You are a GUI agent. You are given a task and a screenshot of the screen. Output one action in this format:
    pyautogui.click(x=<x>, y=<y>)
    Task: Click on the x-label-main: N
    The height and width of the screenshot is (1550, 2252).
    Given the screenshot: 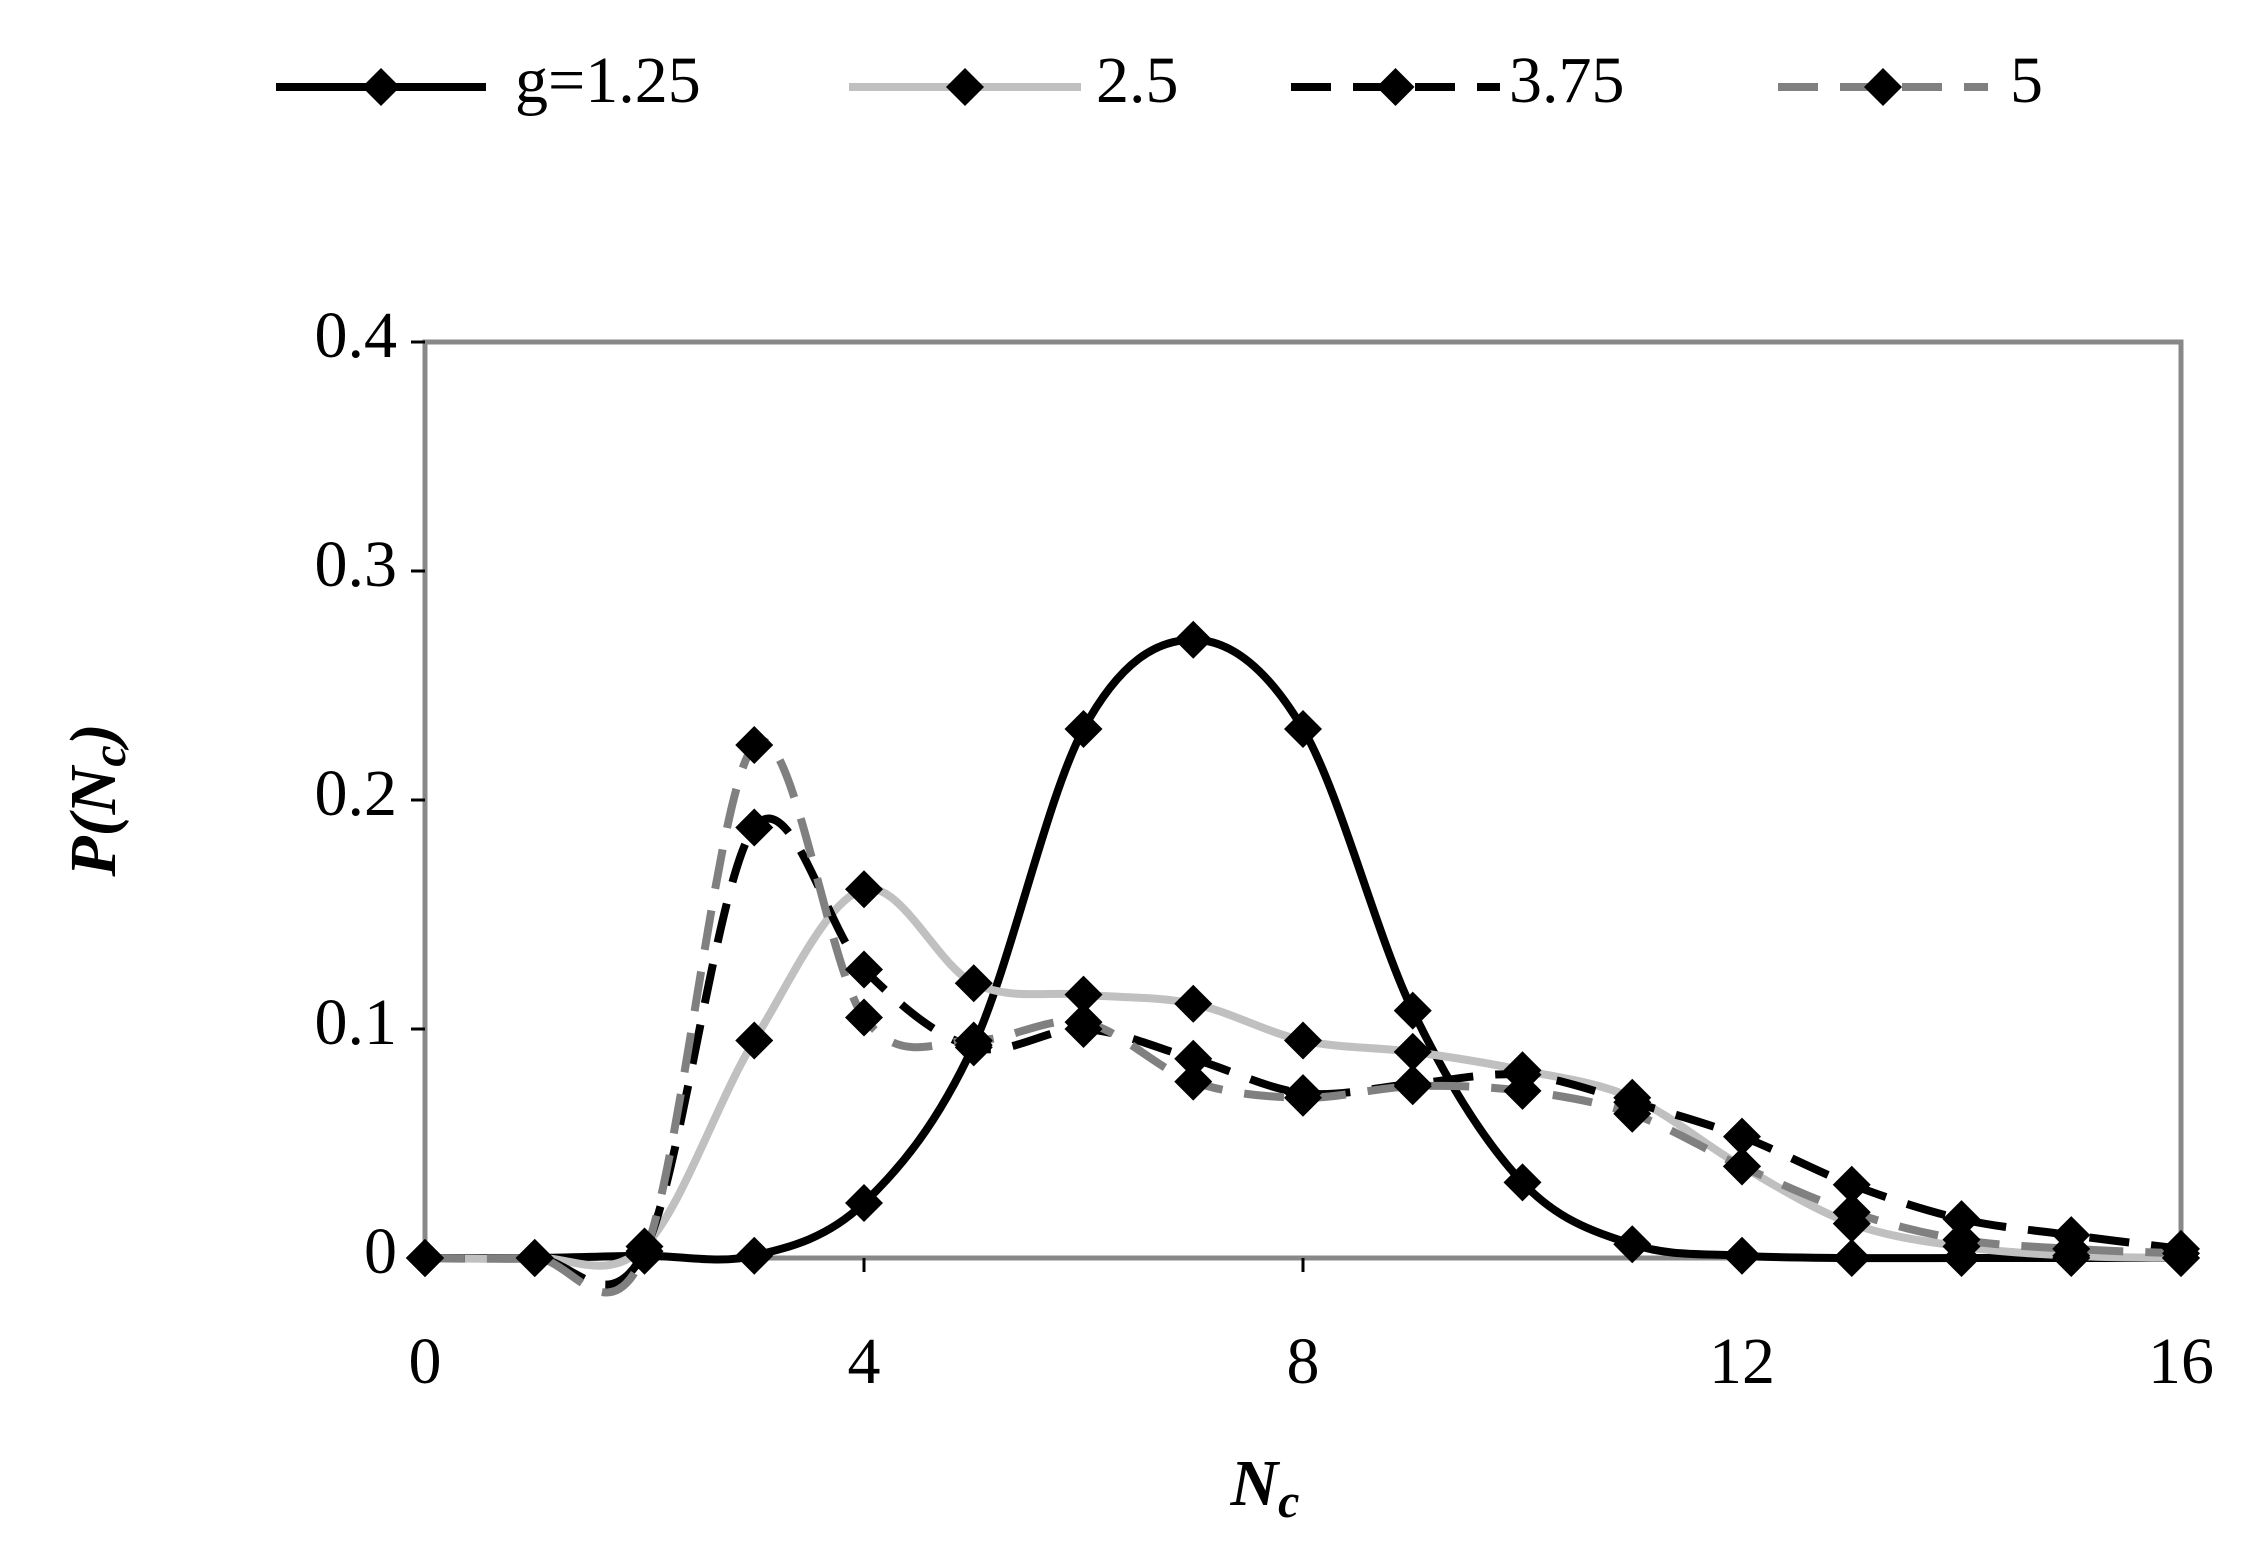 What is the action you would take?
    pyautogui.click(x=1255, y=1483)
    